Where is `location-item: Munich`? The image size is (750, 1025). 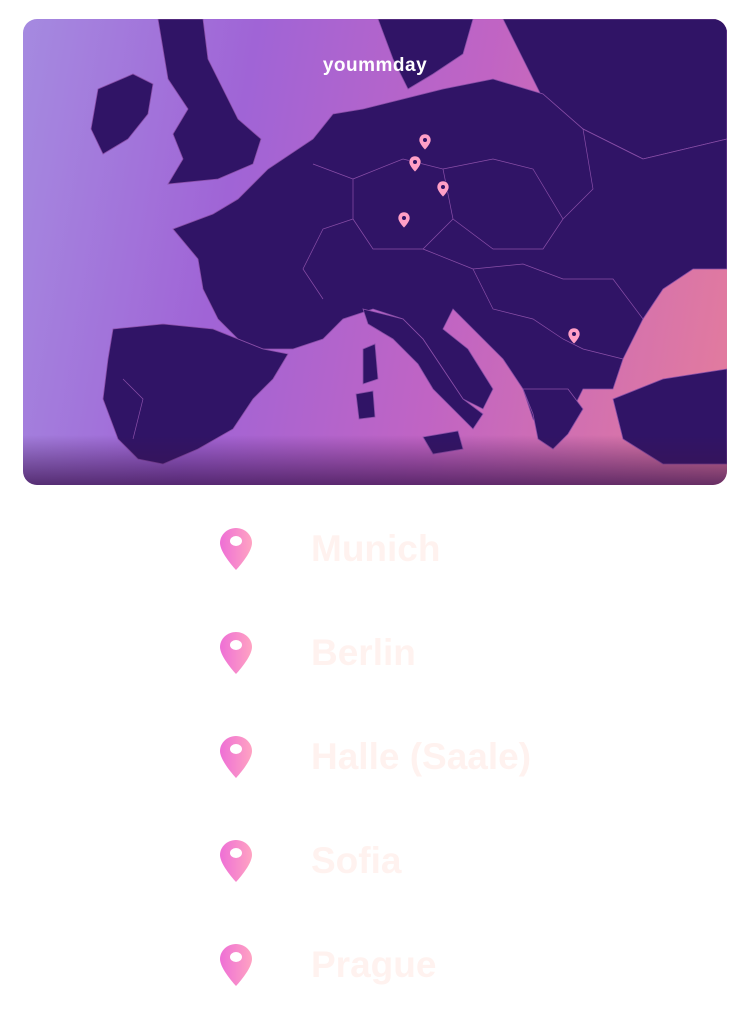
location-item: Munich is located at coordinates (329, 549).